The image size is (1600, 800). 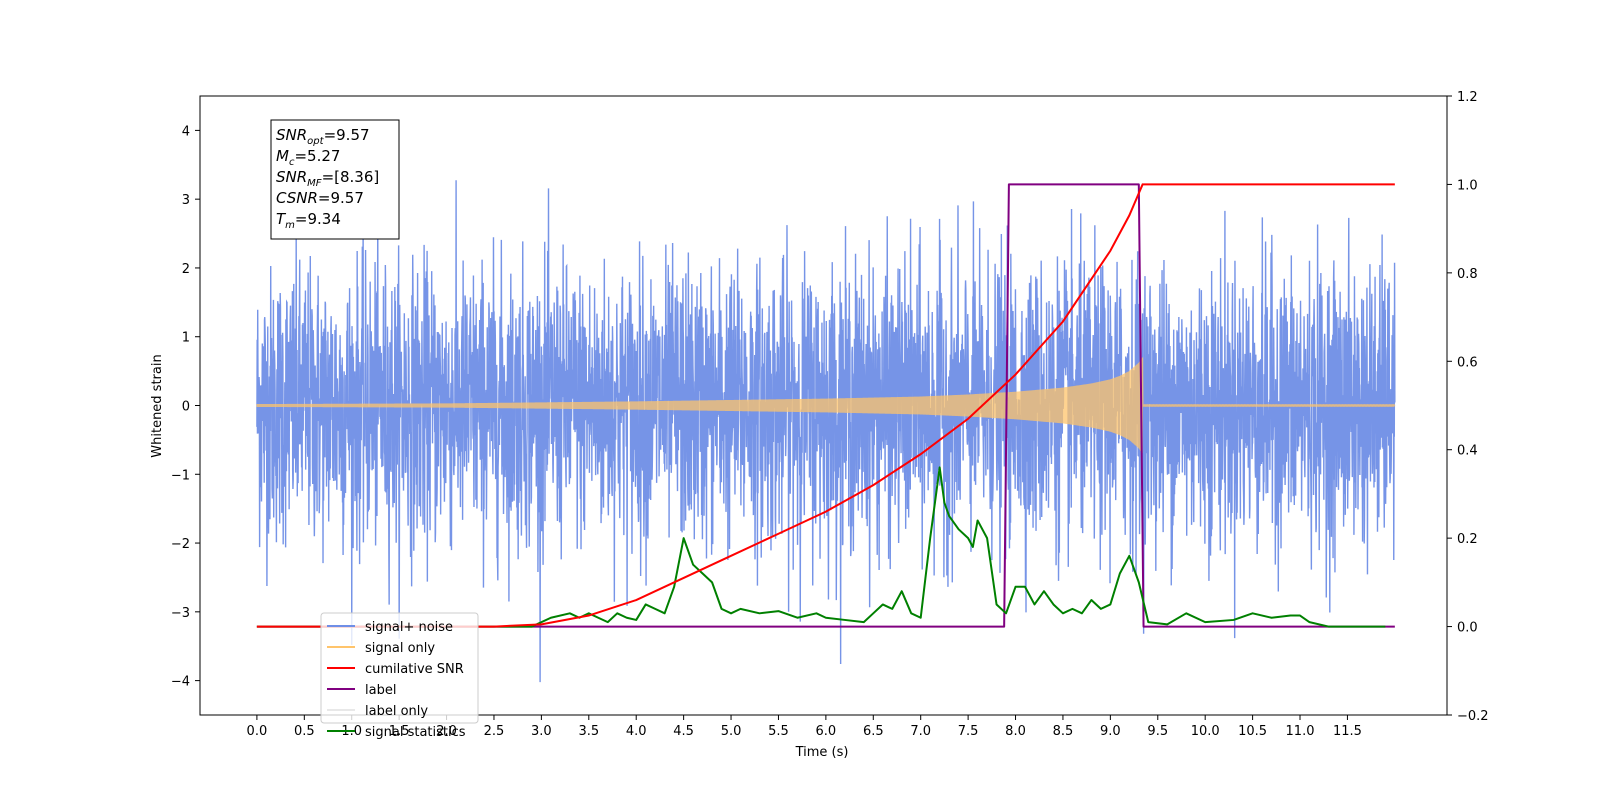 I want to click on y-left-tick-label: 0, so click(x=186, y=407).